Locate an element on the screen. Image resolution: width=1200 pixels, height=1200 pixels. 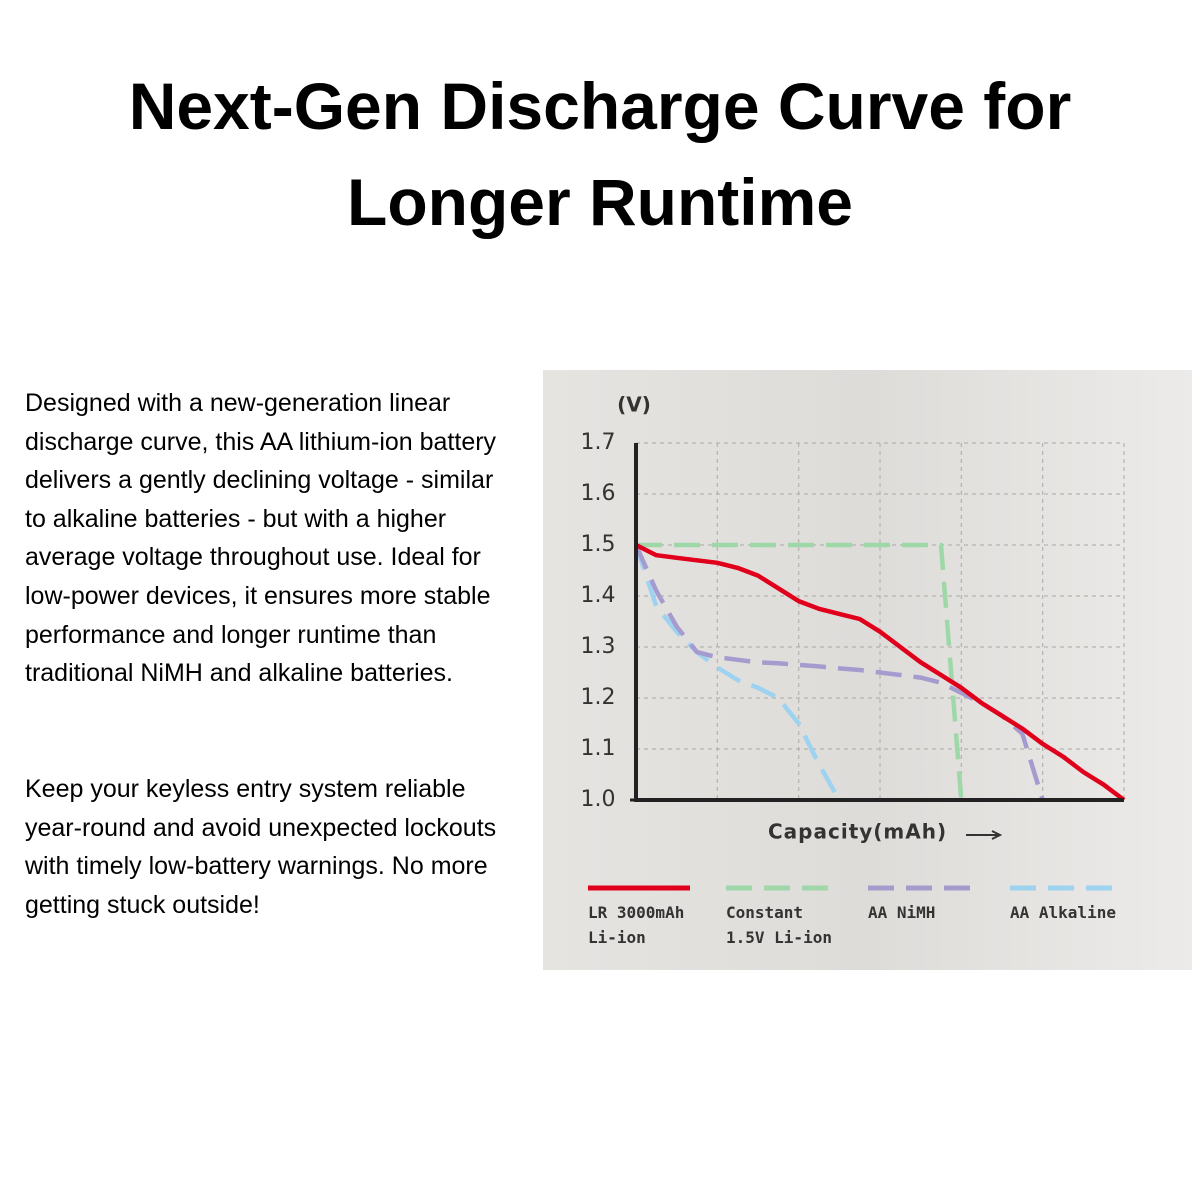
legend-label: AA Alkaline is located at coordinates (1063, 912).